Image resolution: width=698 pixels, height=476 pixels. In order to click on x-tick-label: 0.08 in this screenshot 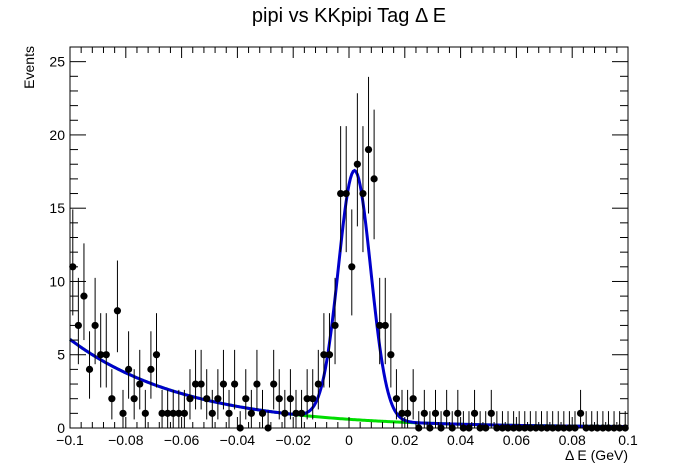, I will do `click(572, 440)`.